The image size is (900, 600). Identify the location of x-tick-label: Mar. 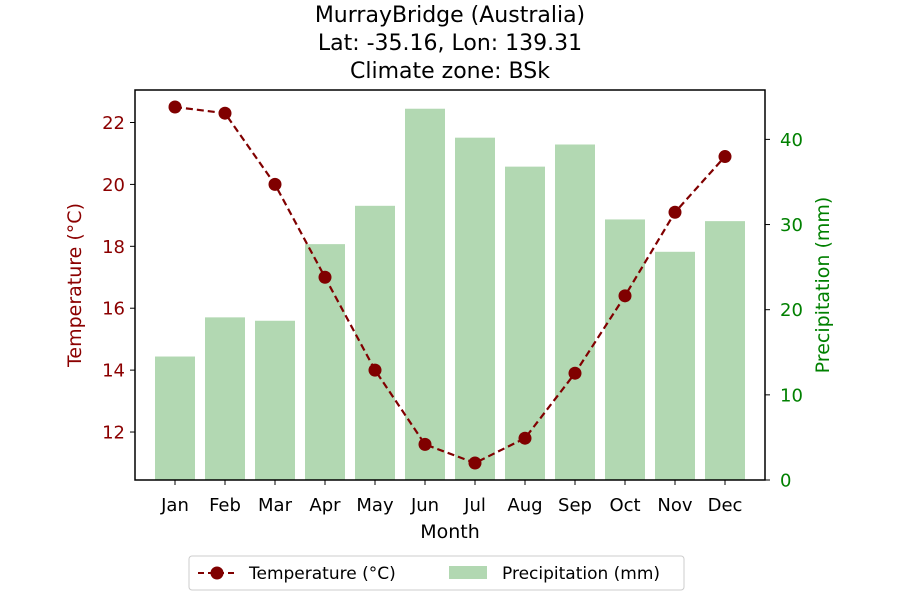
(275, 505).